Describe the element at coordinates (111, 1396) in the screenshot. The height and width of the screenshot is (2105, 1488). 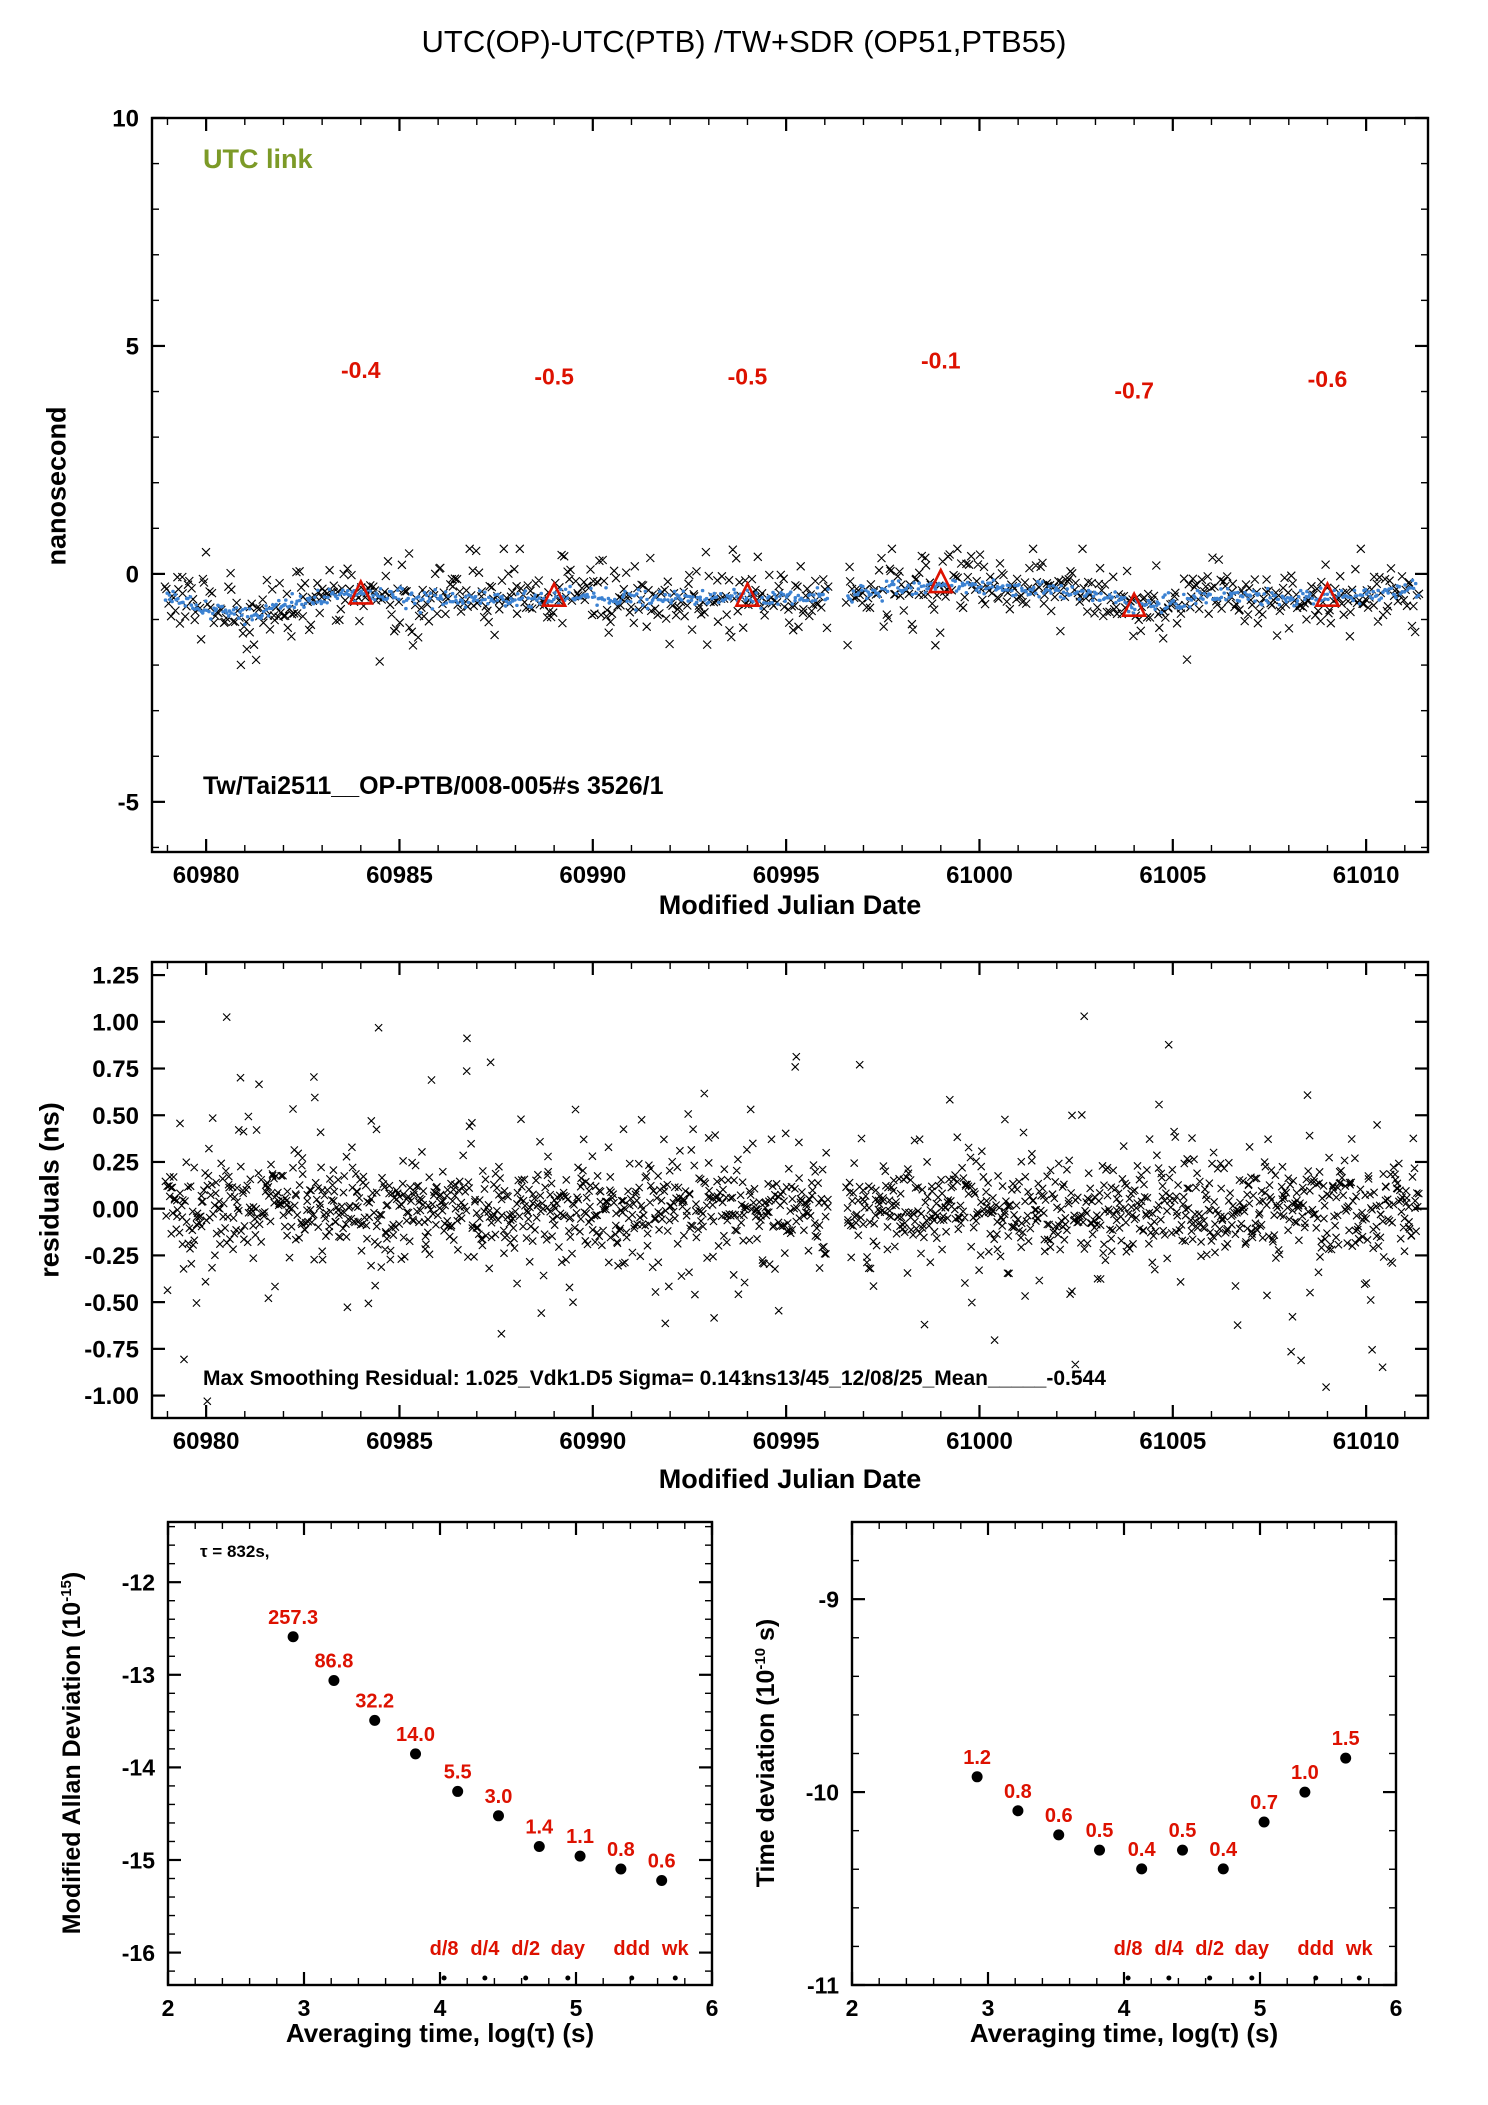
I see `svg-text: -1.00` at that location.